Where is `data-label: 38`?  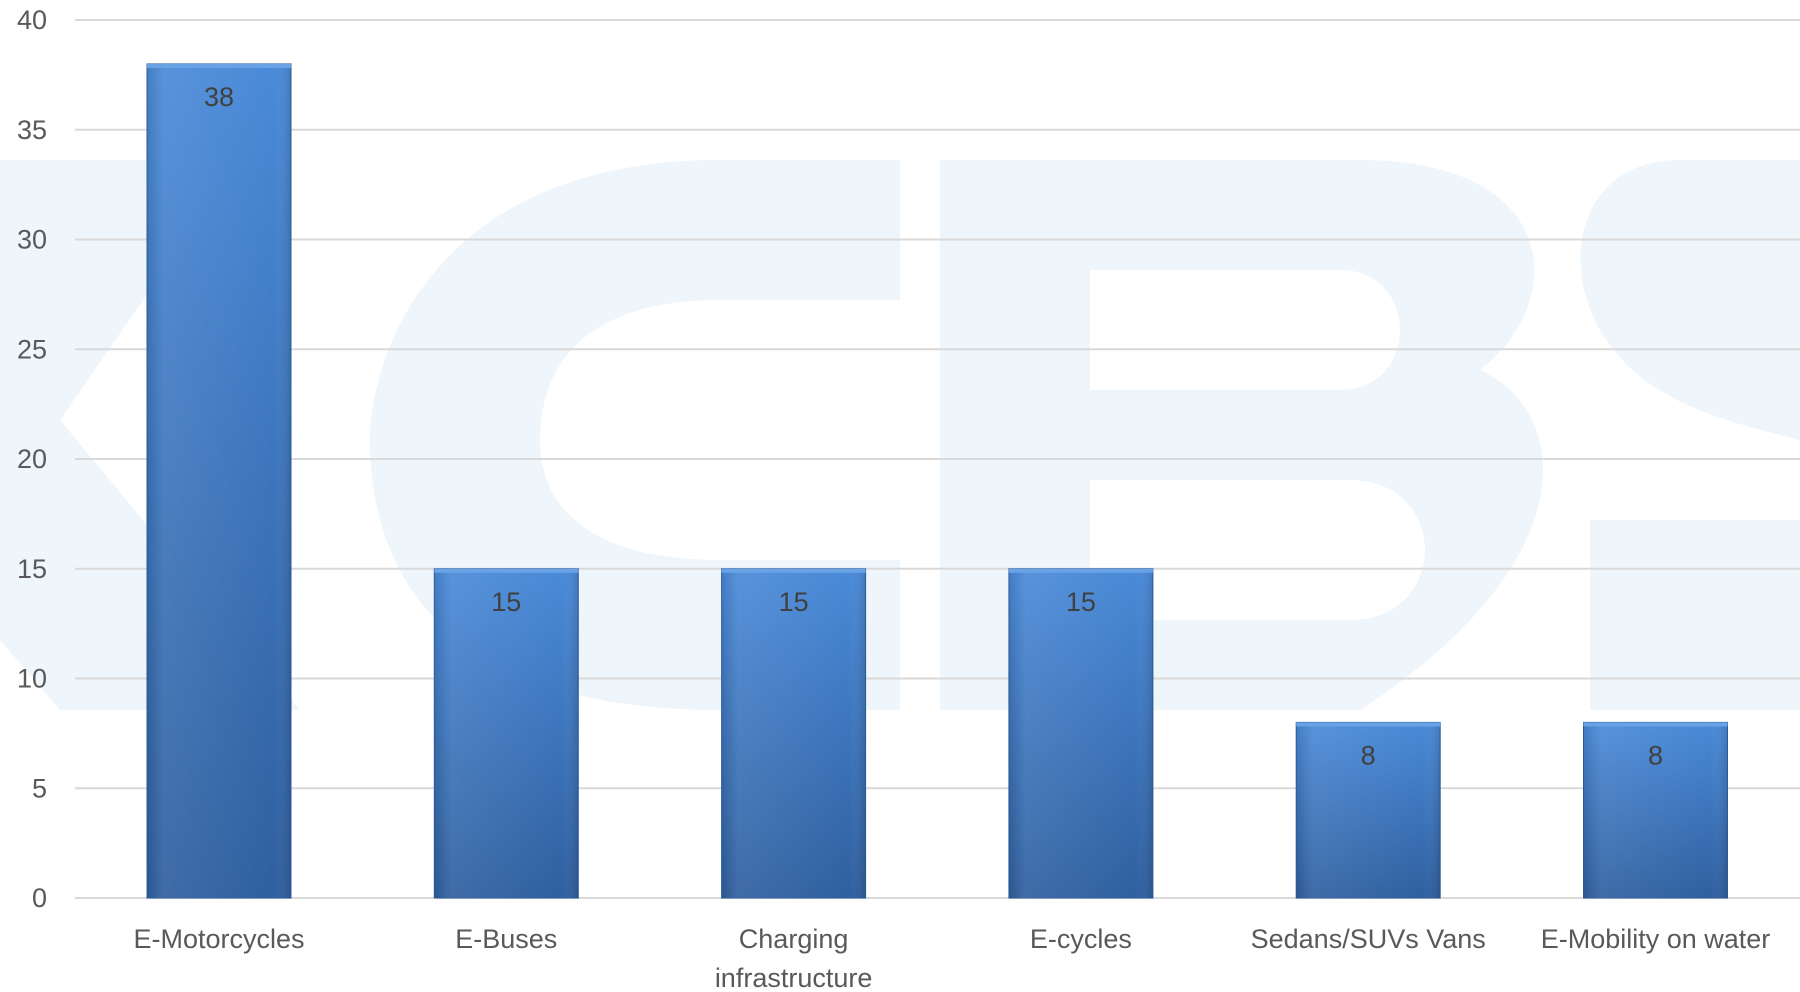 data-label: 38 is located at coordinates (219, 97).